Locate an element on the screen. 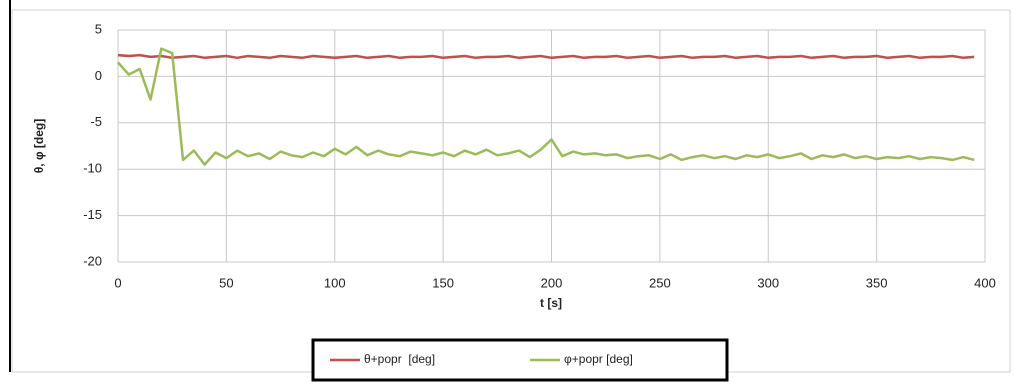 The height and width of the screenshot is (387, 1014). x-tick-label: 300 is located at coordinates (768, 282).